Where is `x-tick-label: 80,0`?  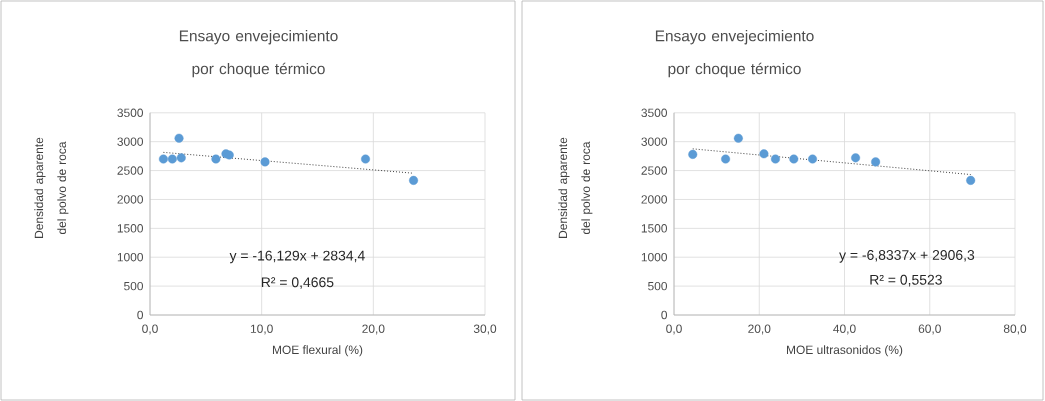
x-tick-label: 80,0 is located at coordinates (1015, 329).